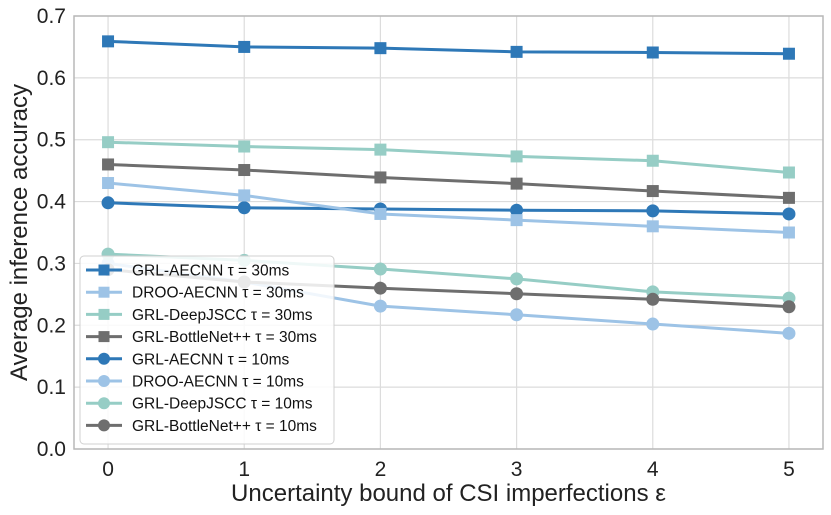  I want to click on legend-item: DROO-AECNN τ = 10ms, so click(195, 382).